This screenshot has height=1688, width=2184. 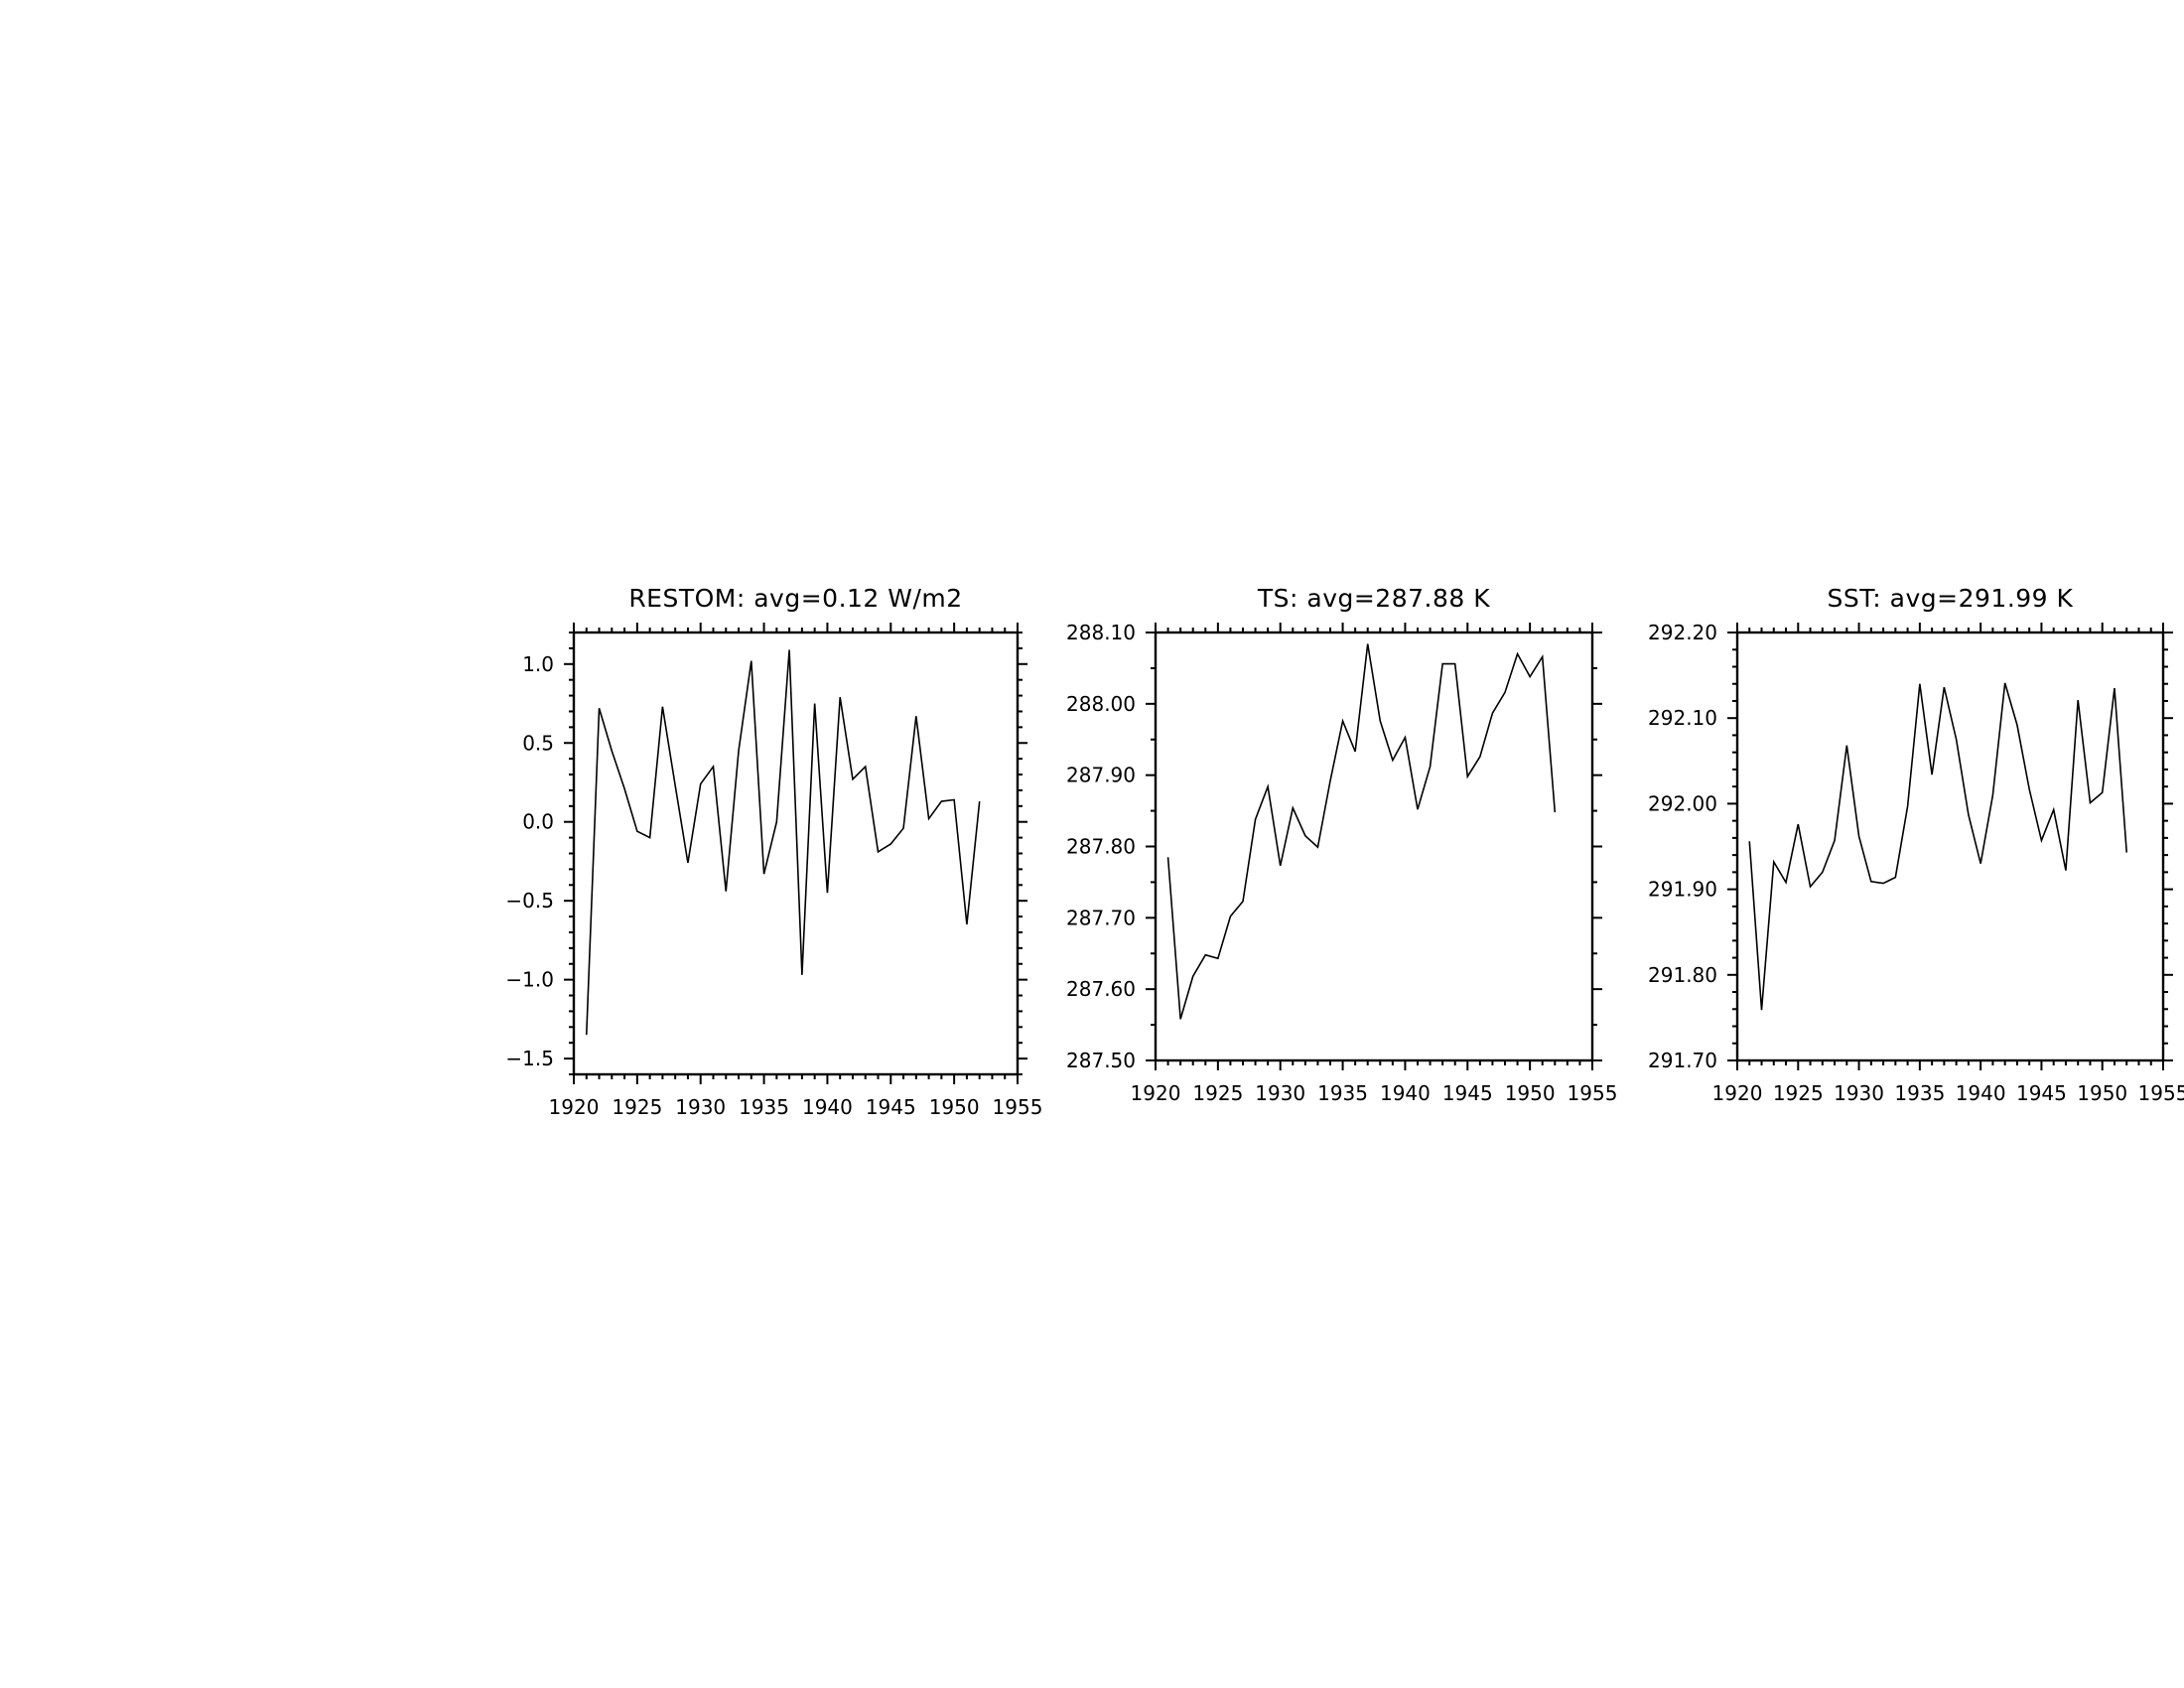 What do you see at coordinates (1373, 598) in the screenshot?
I see `chart-title: TS: avg=287.88 K` at bounding box center [1373, 598].